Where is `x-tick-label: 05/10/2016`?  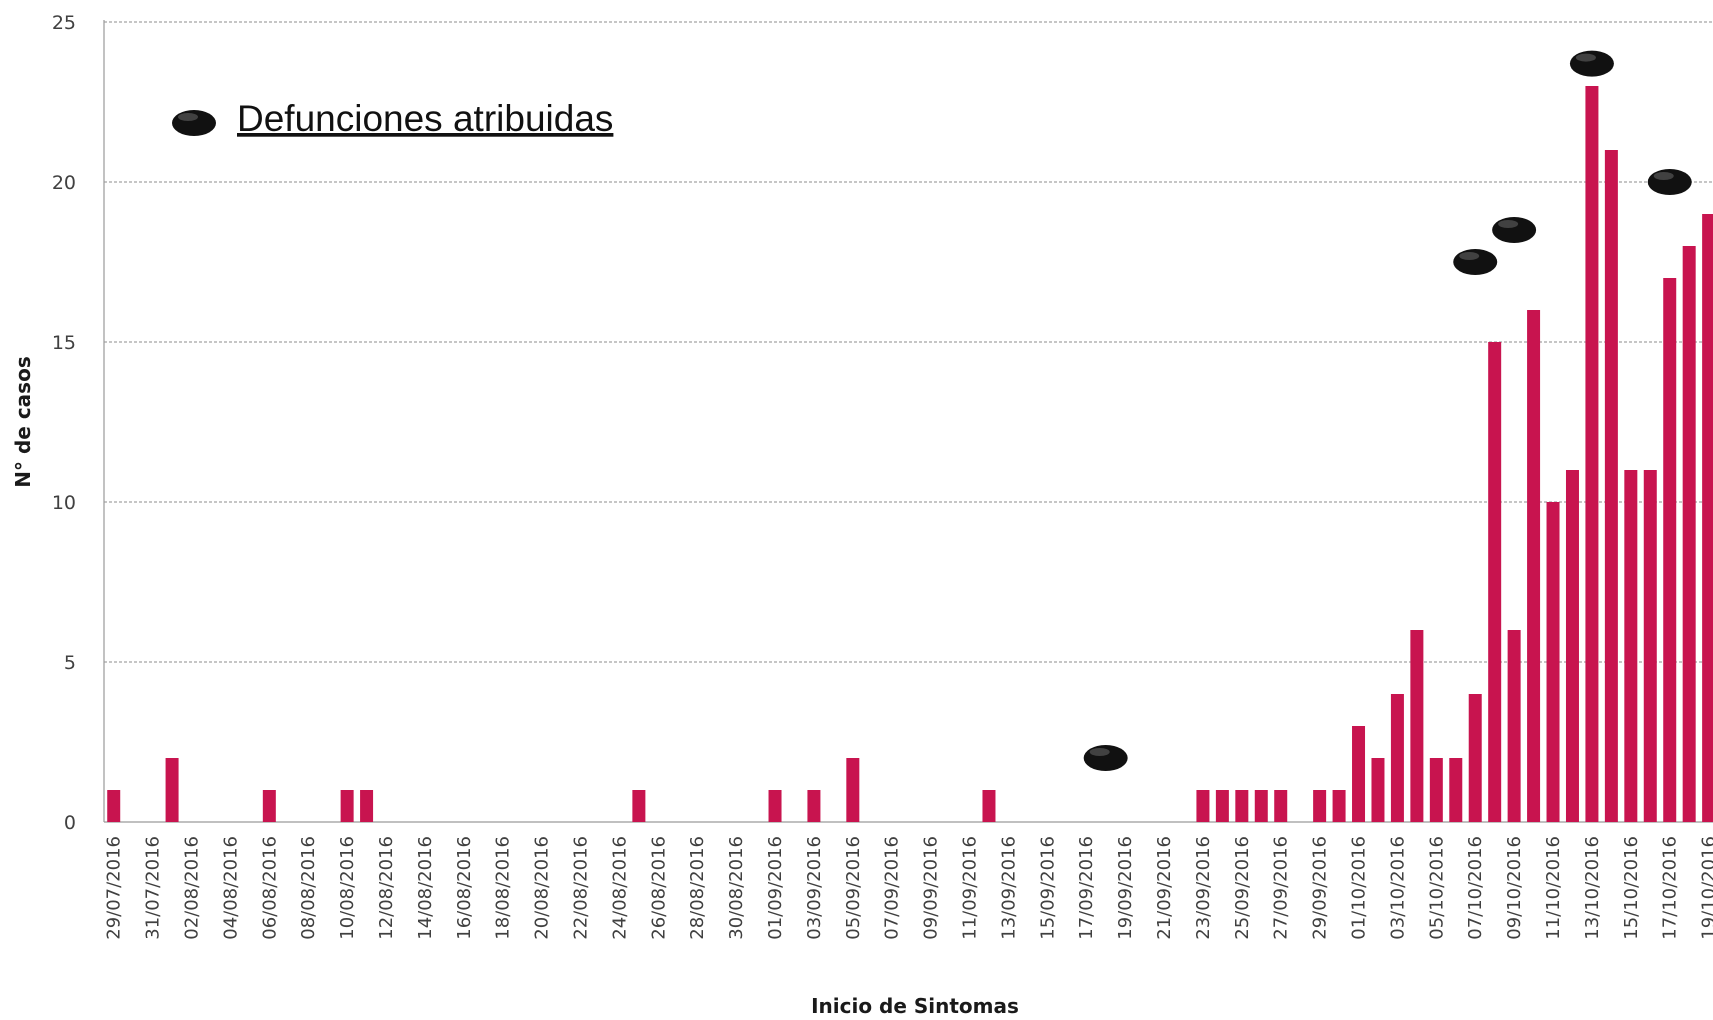
x-tick-label: 05/10/2016 is located at coordinates (1436, 888).